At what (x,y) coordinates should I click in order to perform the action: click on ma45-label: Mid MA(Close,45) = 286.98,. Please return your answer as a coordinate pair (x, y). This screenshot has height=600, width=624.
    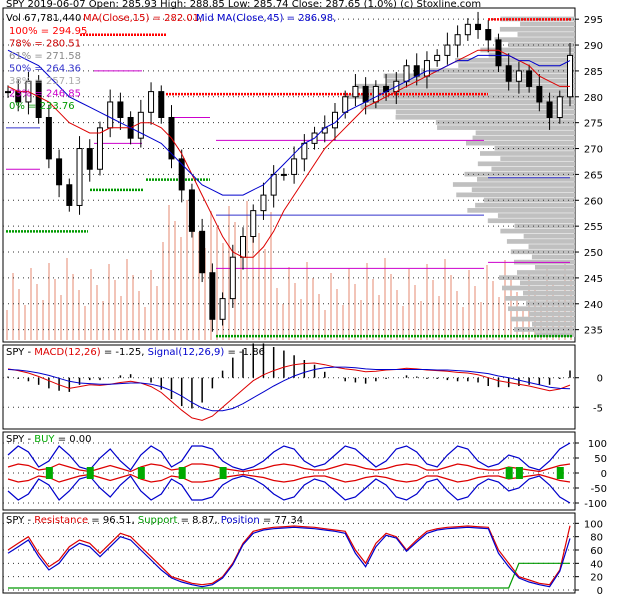
    Looking at the image, I should click on (266, 18).